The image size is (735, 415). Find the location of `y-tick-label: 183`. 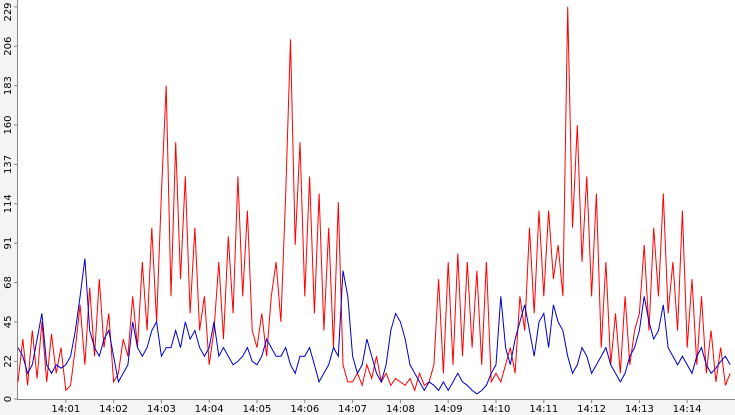

y-tick-label: 183 is located at coordinates (8, 85).